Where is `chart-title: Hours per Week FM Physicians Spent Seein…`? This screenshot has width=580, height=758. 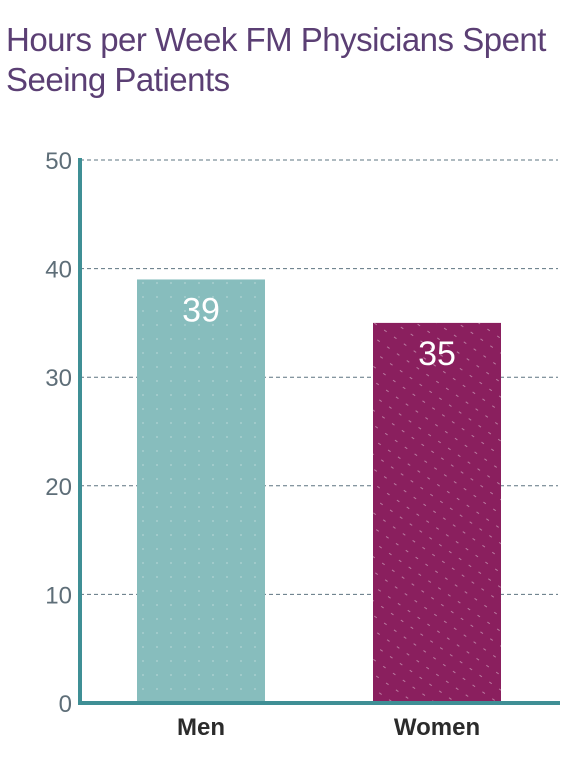 chart-title: Hours per Week FM Physicians Spent Seein… is located at coordinates (276, 59).